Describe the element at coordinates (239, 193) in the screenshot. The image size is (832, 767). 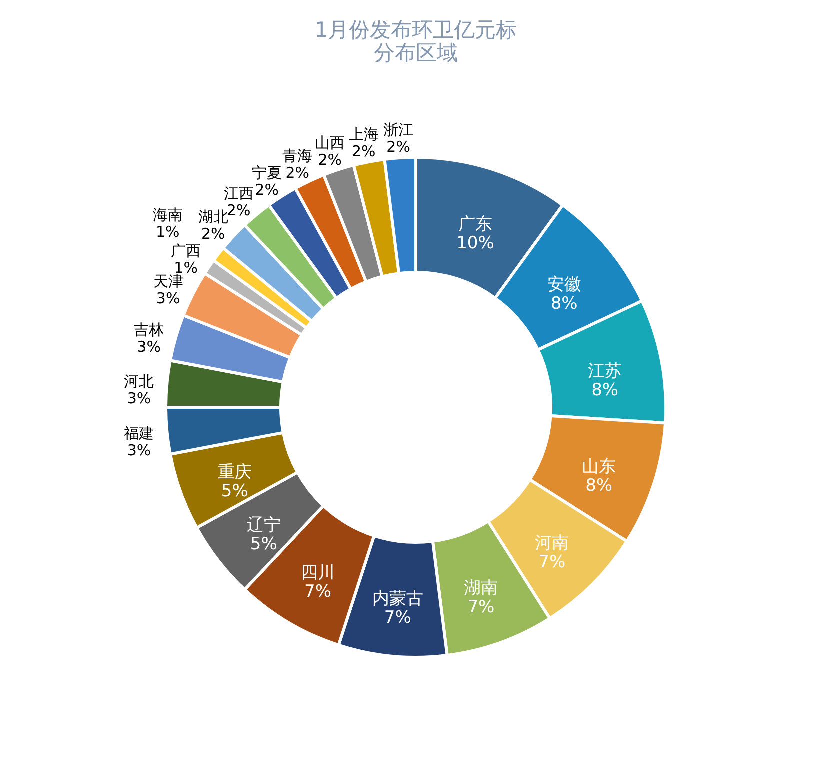
I see `slice-label: 江西` at that location.